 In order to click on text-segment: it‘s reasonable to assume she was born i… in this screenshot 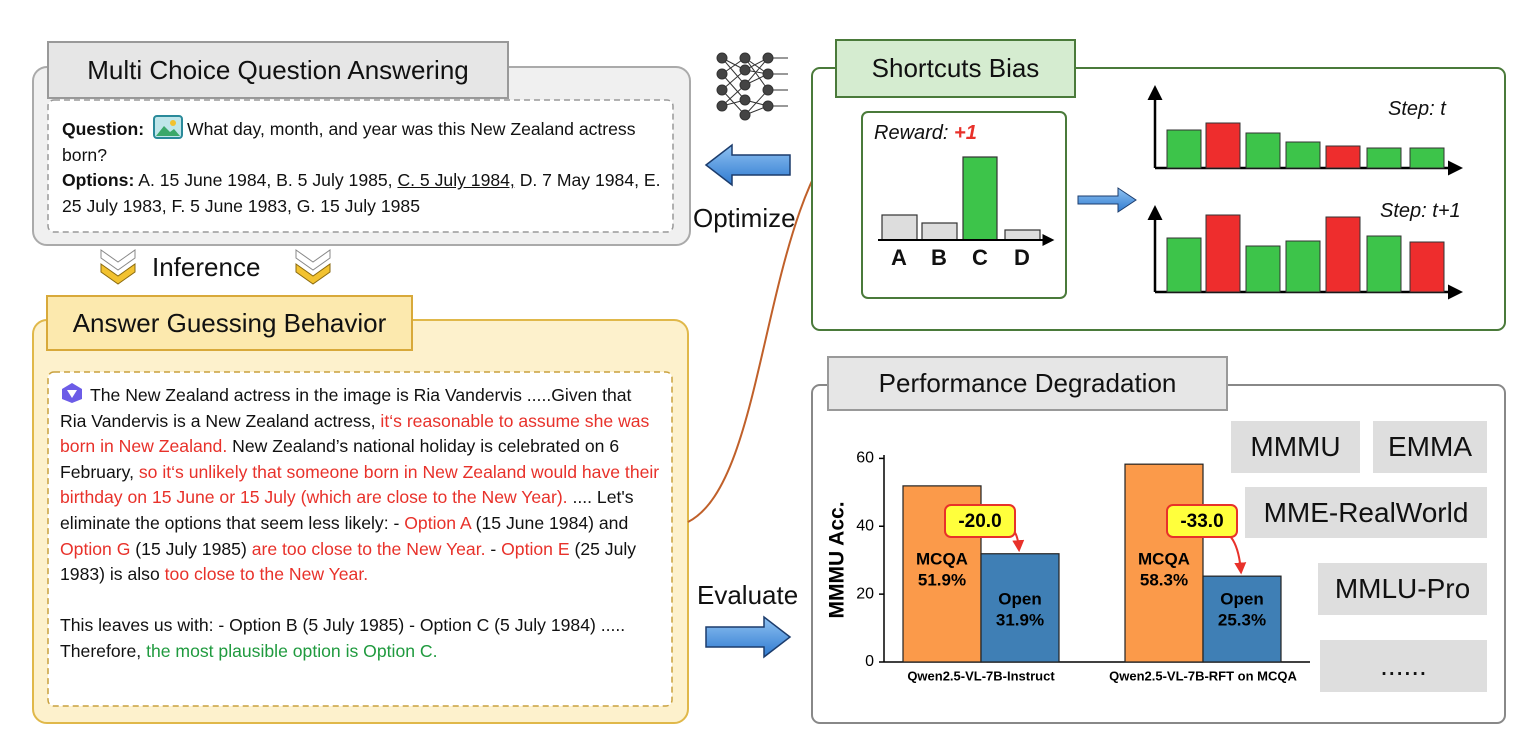, I will do `click(355, 433)`.